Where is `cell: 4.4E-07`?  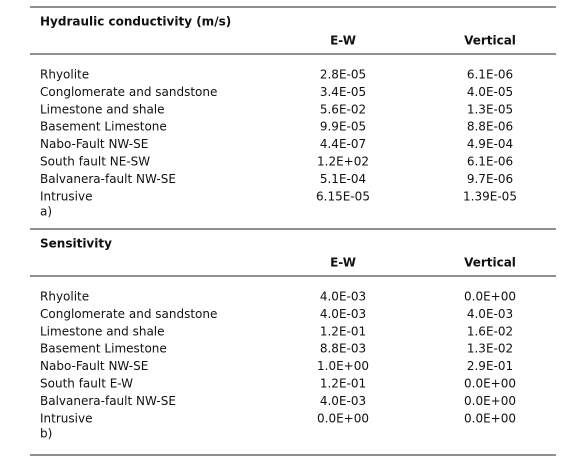
cell: 4.4E-07 is located at coordinates (343, 144).